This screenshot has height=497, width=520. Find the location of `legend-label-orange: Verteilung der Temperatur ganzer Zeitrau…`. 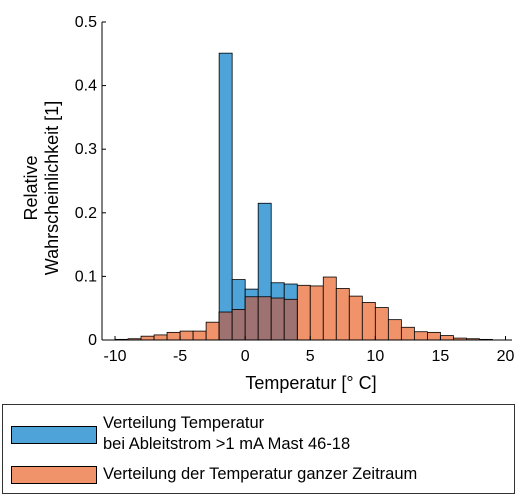

legend-label-orange: Verteilung der Temperatur ganzer Zeitrau… is located at coordinates (260, 474).